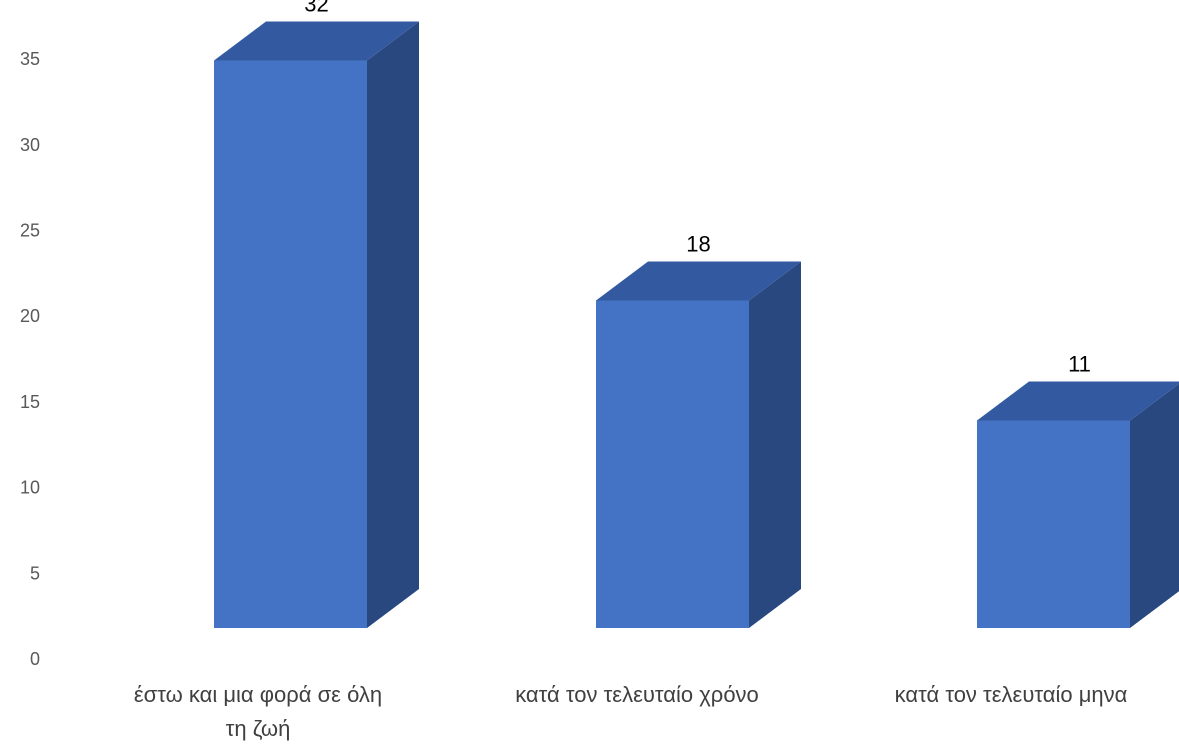  What do you see at coordinates (30, 316) in the screenshot?
I see `y-tick-label: 20` at bounding box center [30, 316].